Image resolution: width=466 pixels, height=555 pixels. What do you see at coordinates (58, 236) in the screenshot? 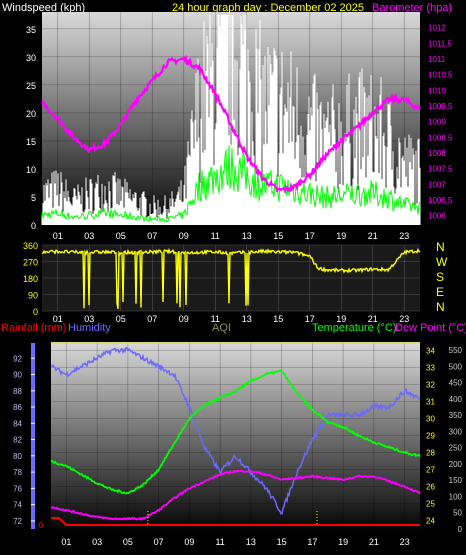
I see `x-tick-label: 01` at bounding box center [58, 236].